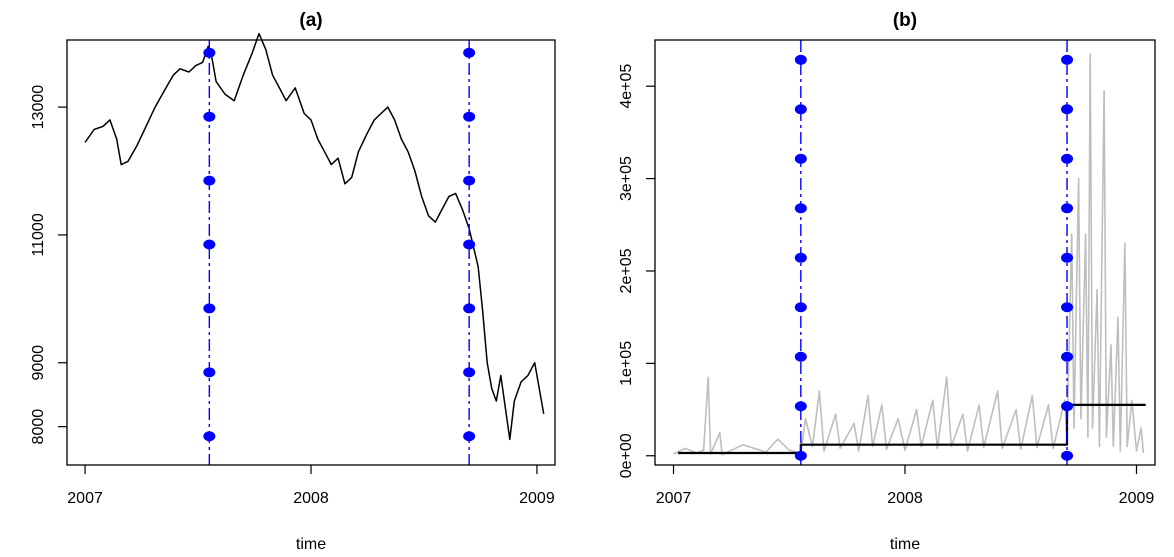  I want to click on panel-title: (a), so click(310, 20).